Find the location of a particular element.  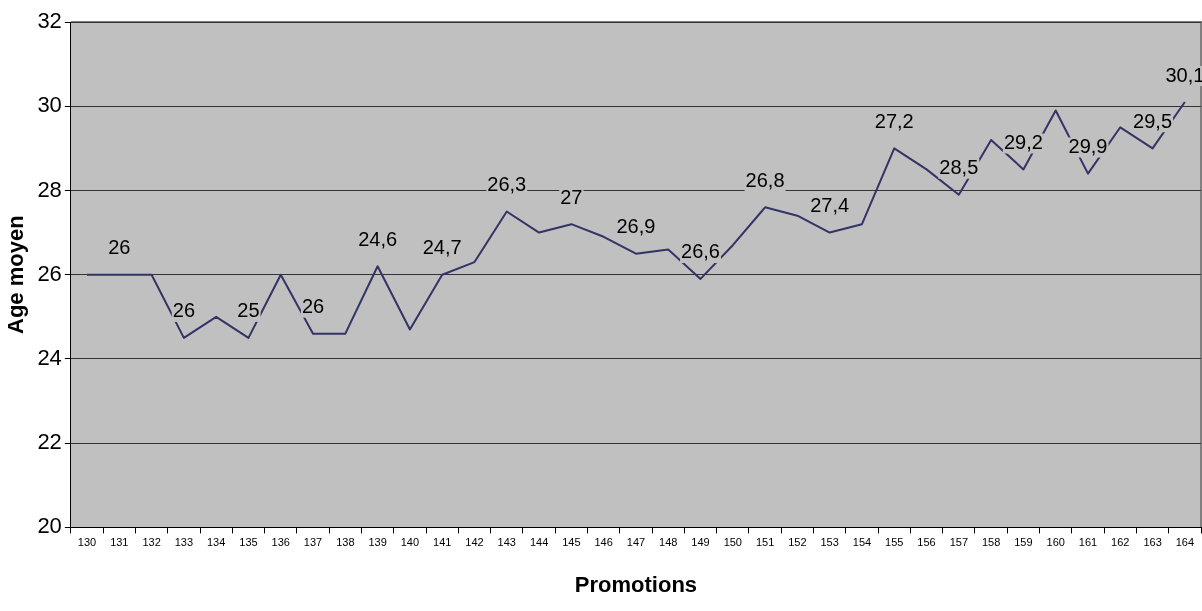

y-tick-label: 22 is located at coordinates (49, 442).